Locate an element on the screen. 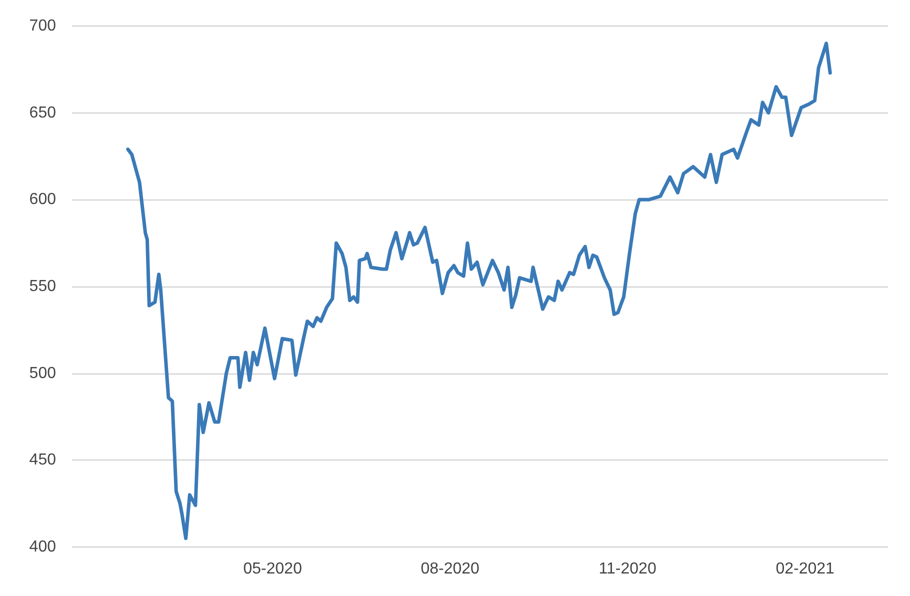 This screenshot has height=596, width=910. y-tick-label: 650 is located at coordinates (42, 113).